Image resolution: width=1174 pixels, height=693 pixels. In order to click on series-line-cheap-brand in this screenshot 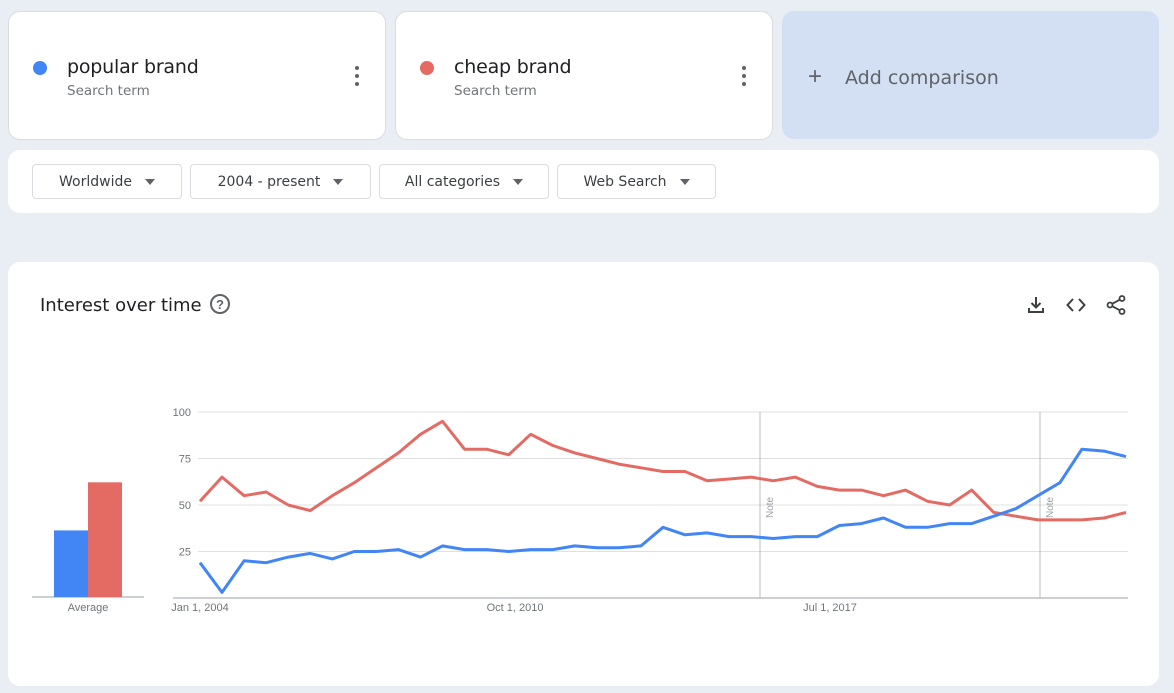, I will do `click(662, 470)`.